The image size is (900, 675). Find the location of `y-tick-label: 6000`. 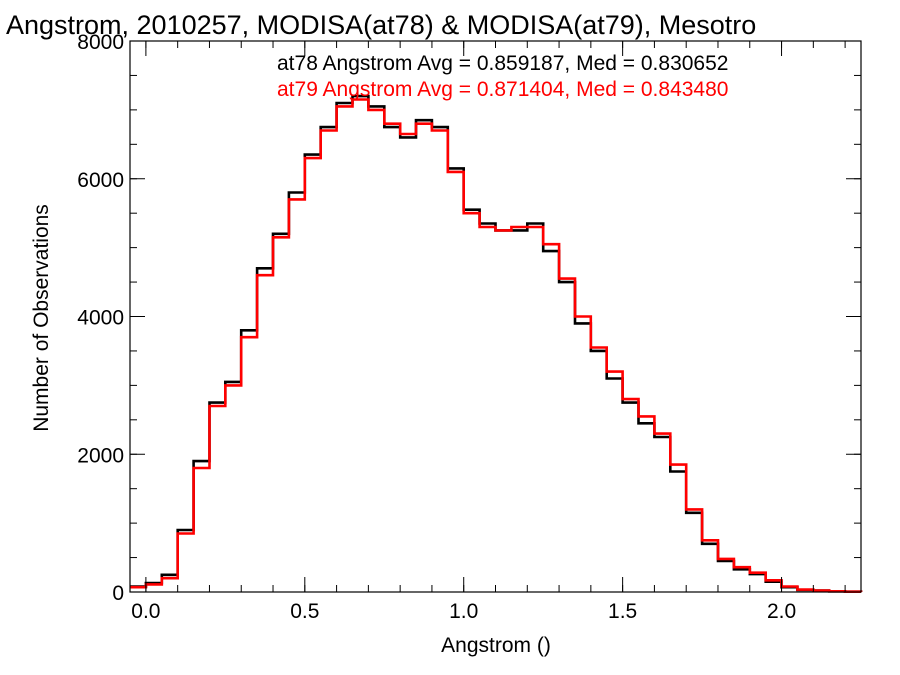

y-tick-label: 6000 is located at coordinates (100, 180).